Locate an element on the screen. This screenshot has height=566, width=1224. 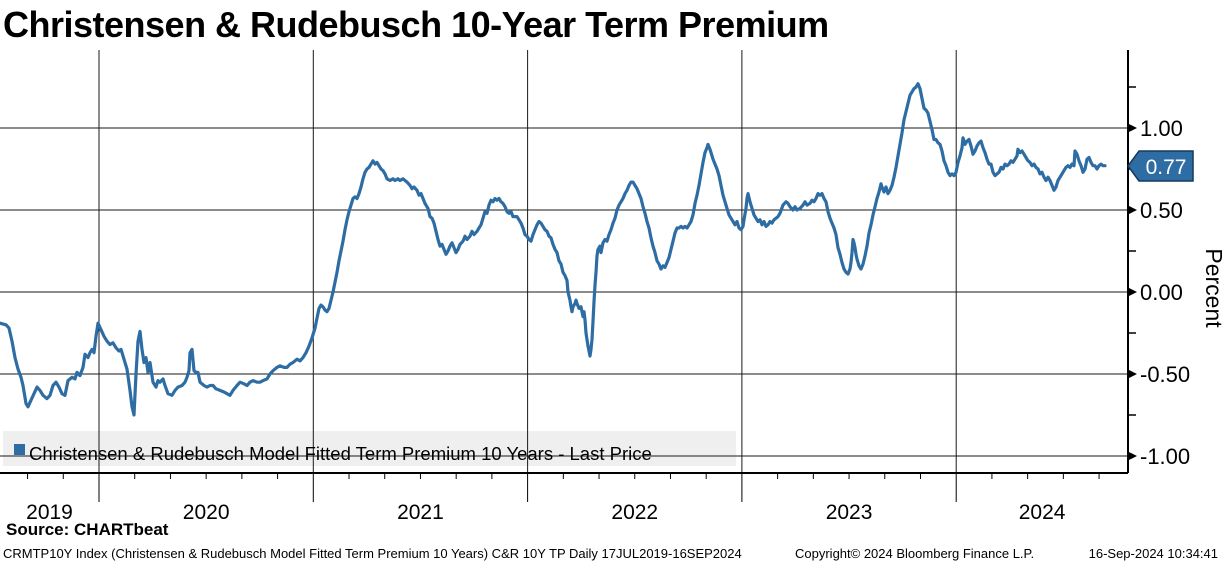
y-tick-label: -1.00 is located at coordinates (1165, 456).